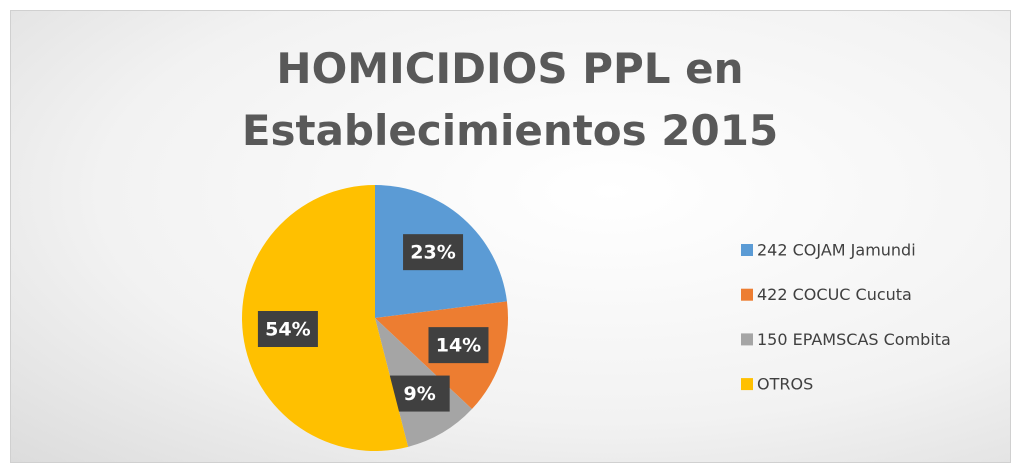 This screenshot has width=1021, height=473. I want to click on chart-title: HOMICIDIOS PPL en Establecimientos 2015, so click(510, 99).